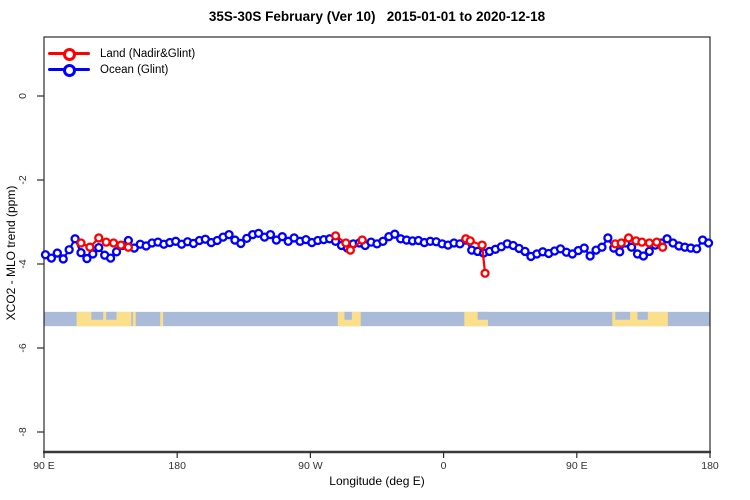  I want to click on x-tick-label: 90 W, so click(310, 466).